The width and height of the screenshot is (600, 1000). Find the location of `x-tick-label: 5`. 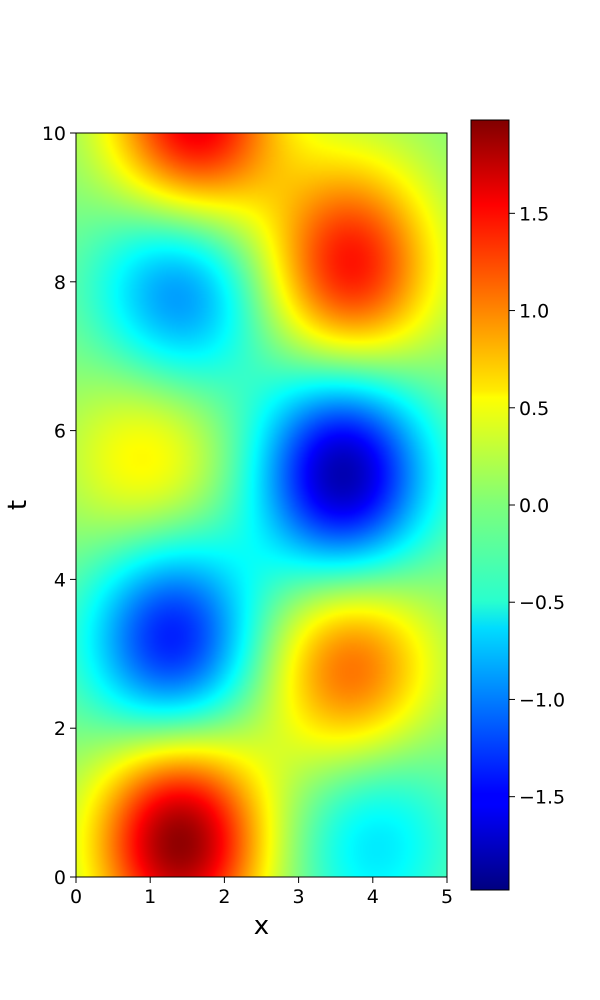

x-tick-label: 5 is located at coordinates (447, 897).